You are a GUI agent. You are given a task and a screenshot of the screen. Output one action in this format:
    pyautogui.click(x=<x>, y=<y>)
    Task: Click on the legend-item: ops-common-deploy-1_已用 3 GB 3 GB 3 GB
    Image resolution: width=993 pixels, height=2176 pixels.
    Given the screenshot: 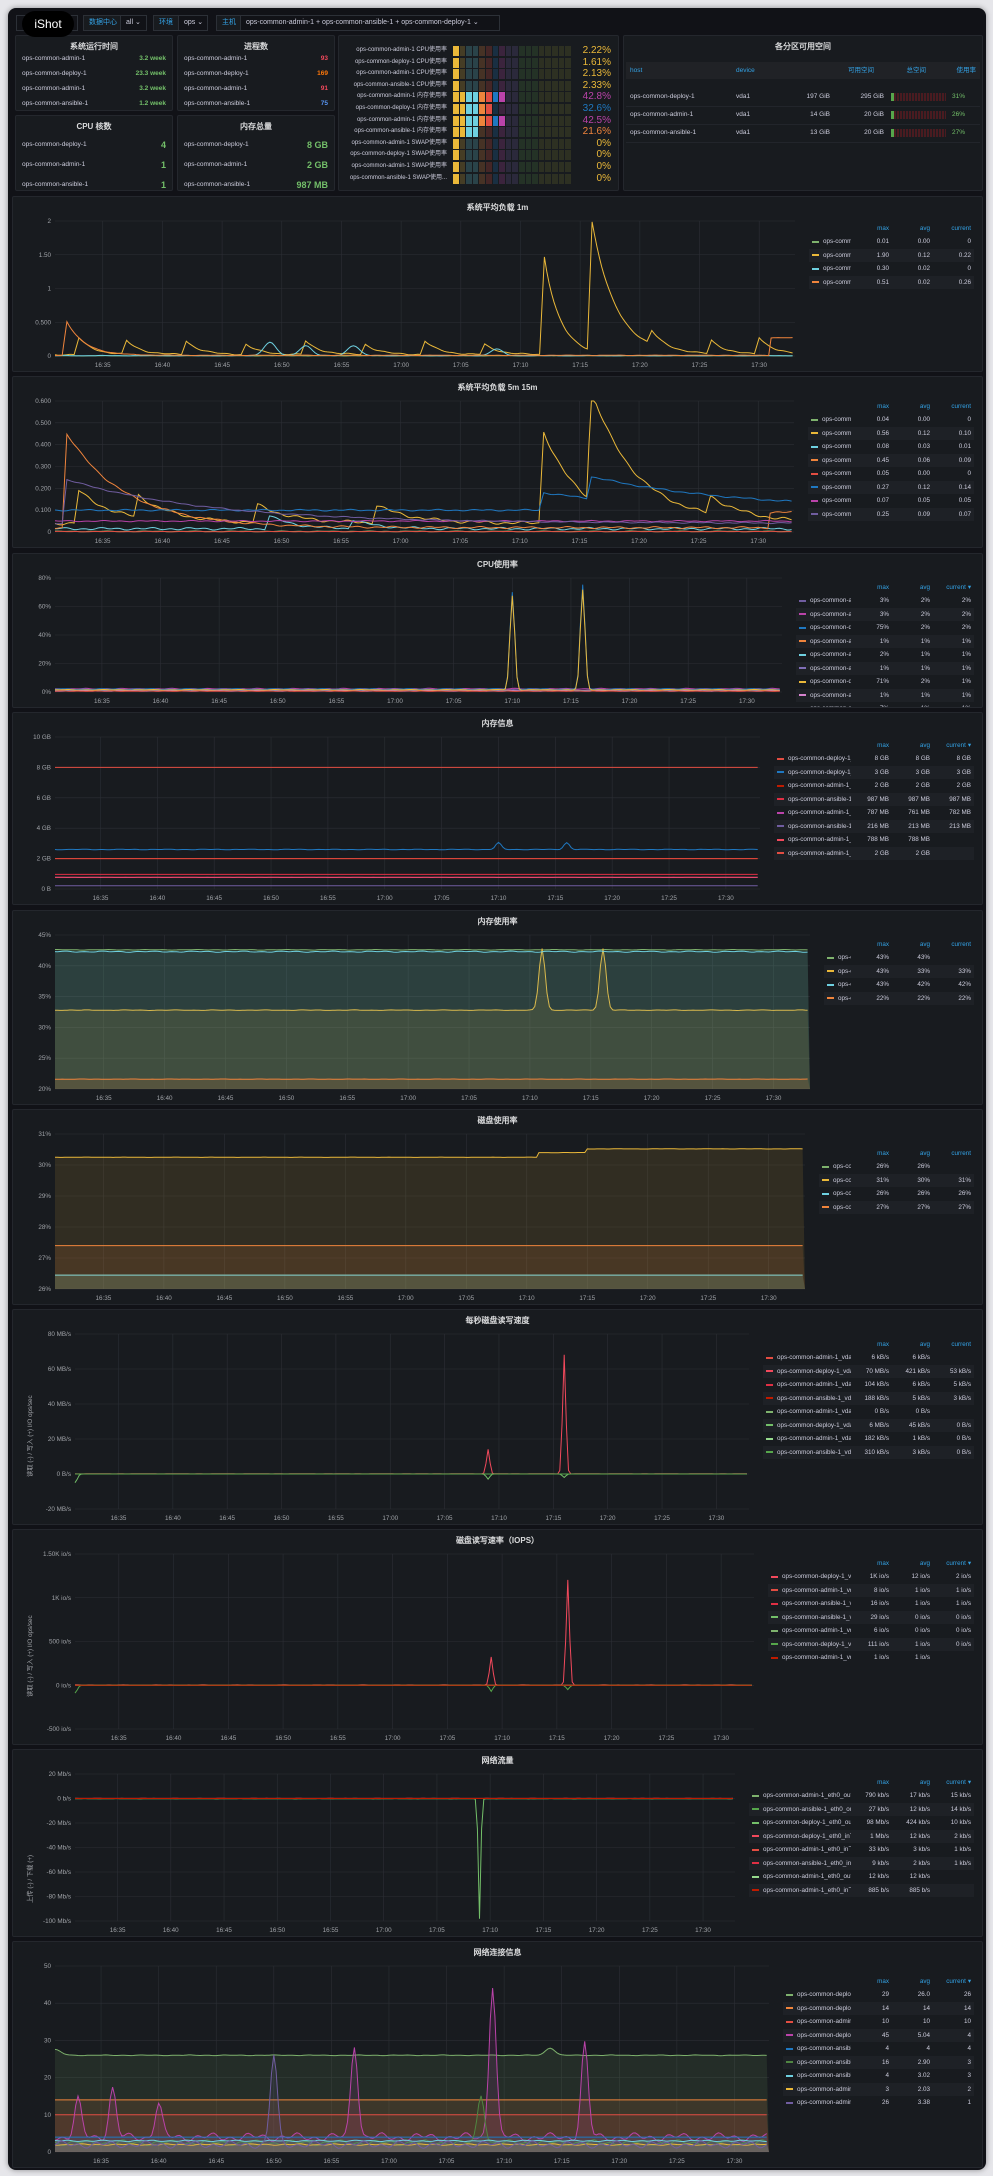 What is the action you would take?
    pyautogui.click(x=874, y=772)
    